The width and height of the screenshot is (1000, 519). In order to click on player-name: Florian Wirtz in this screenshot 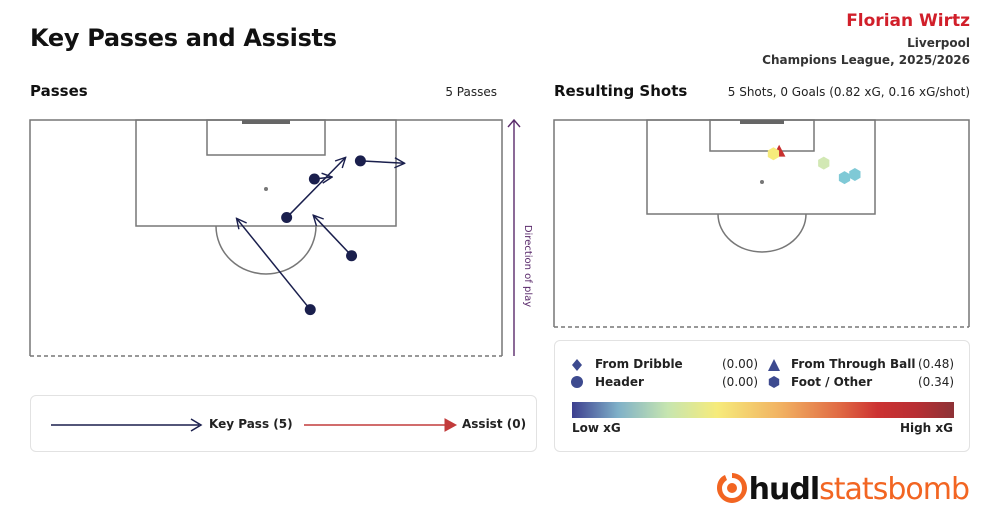, I will do `click(908, 21)`.